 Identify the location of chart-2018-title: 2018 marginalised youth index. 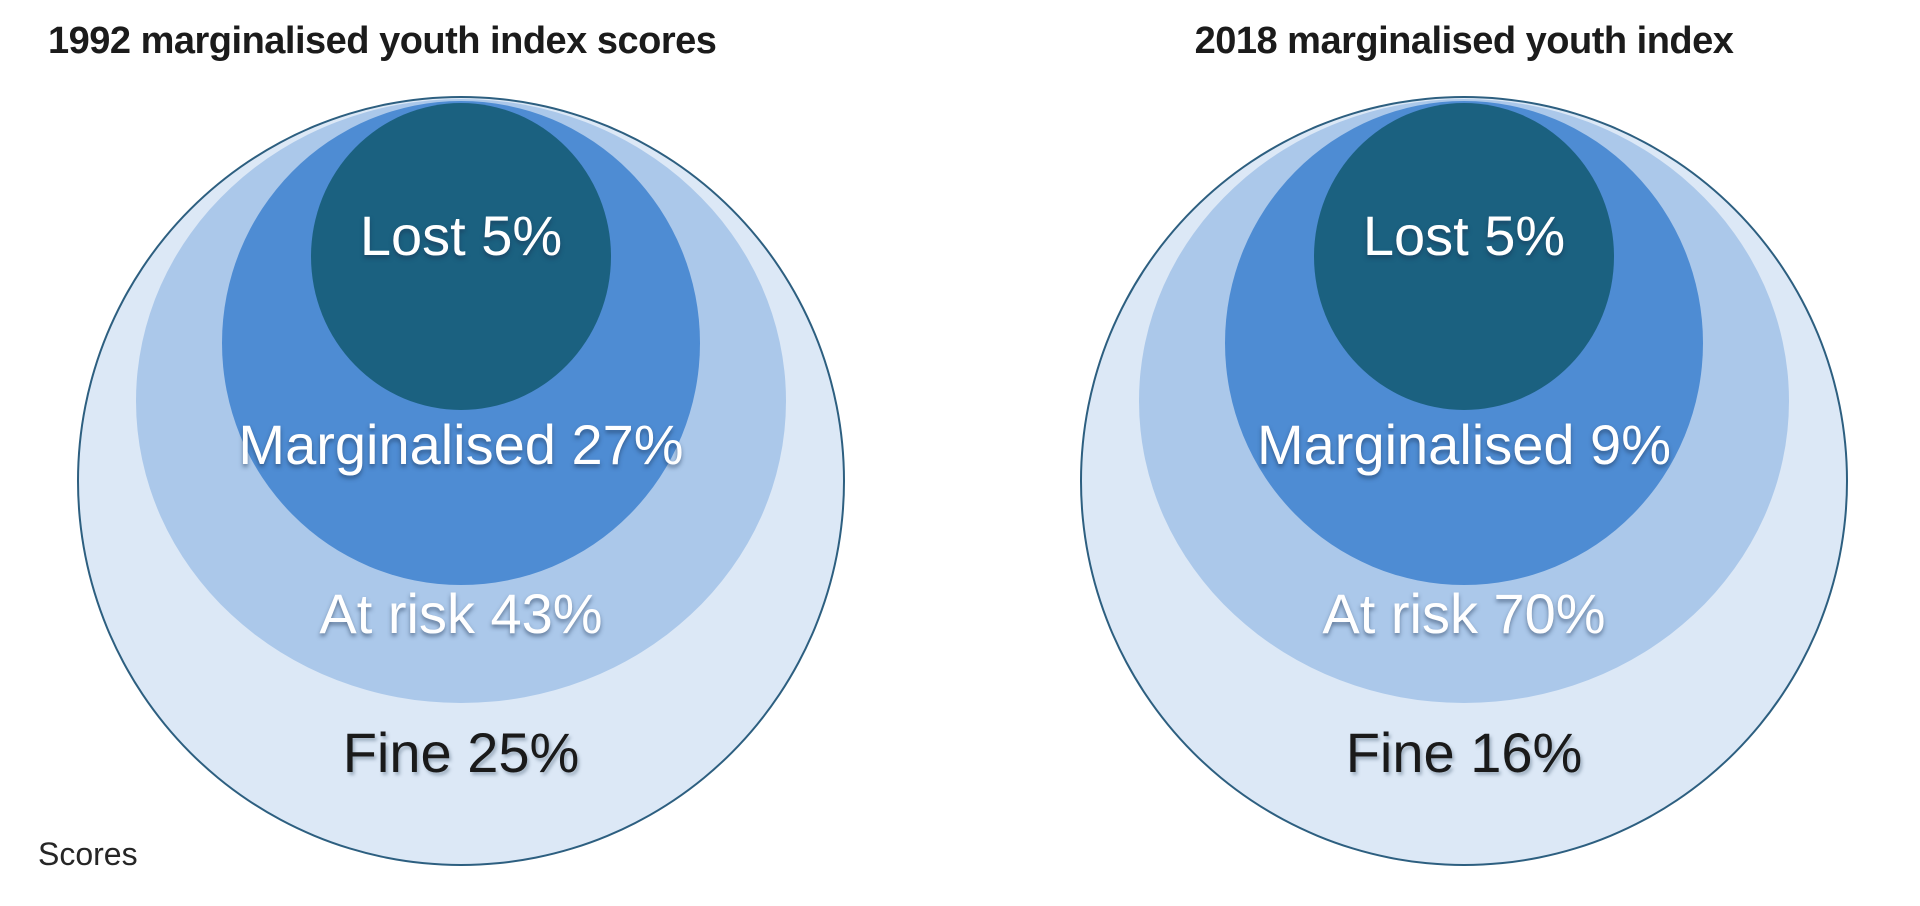
(1464, 41).